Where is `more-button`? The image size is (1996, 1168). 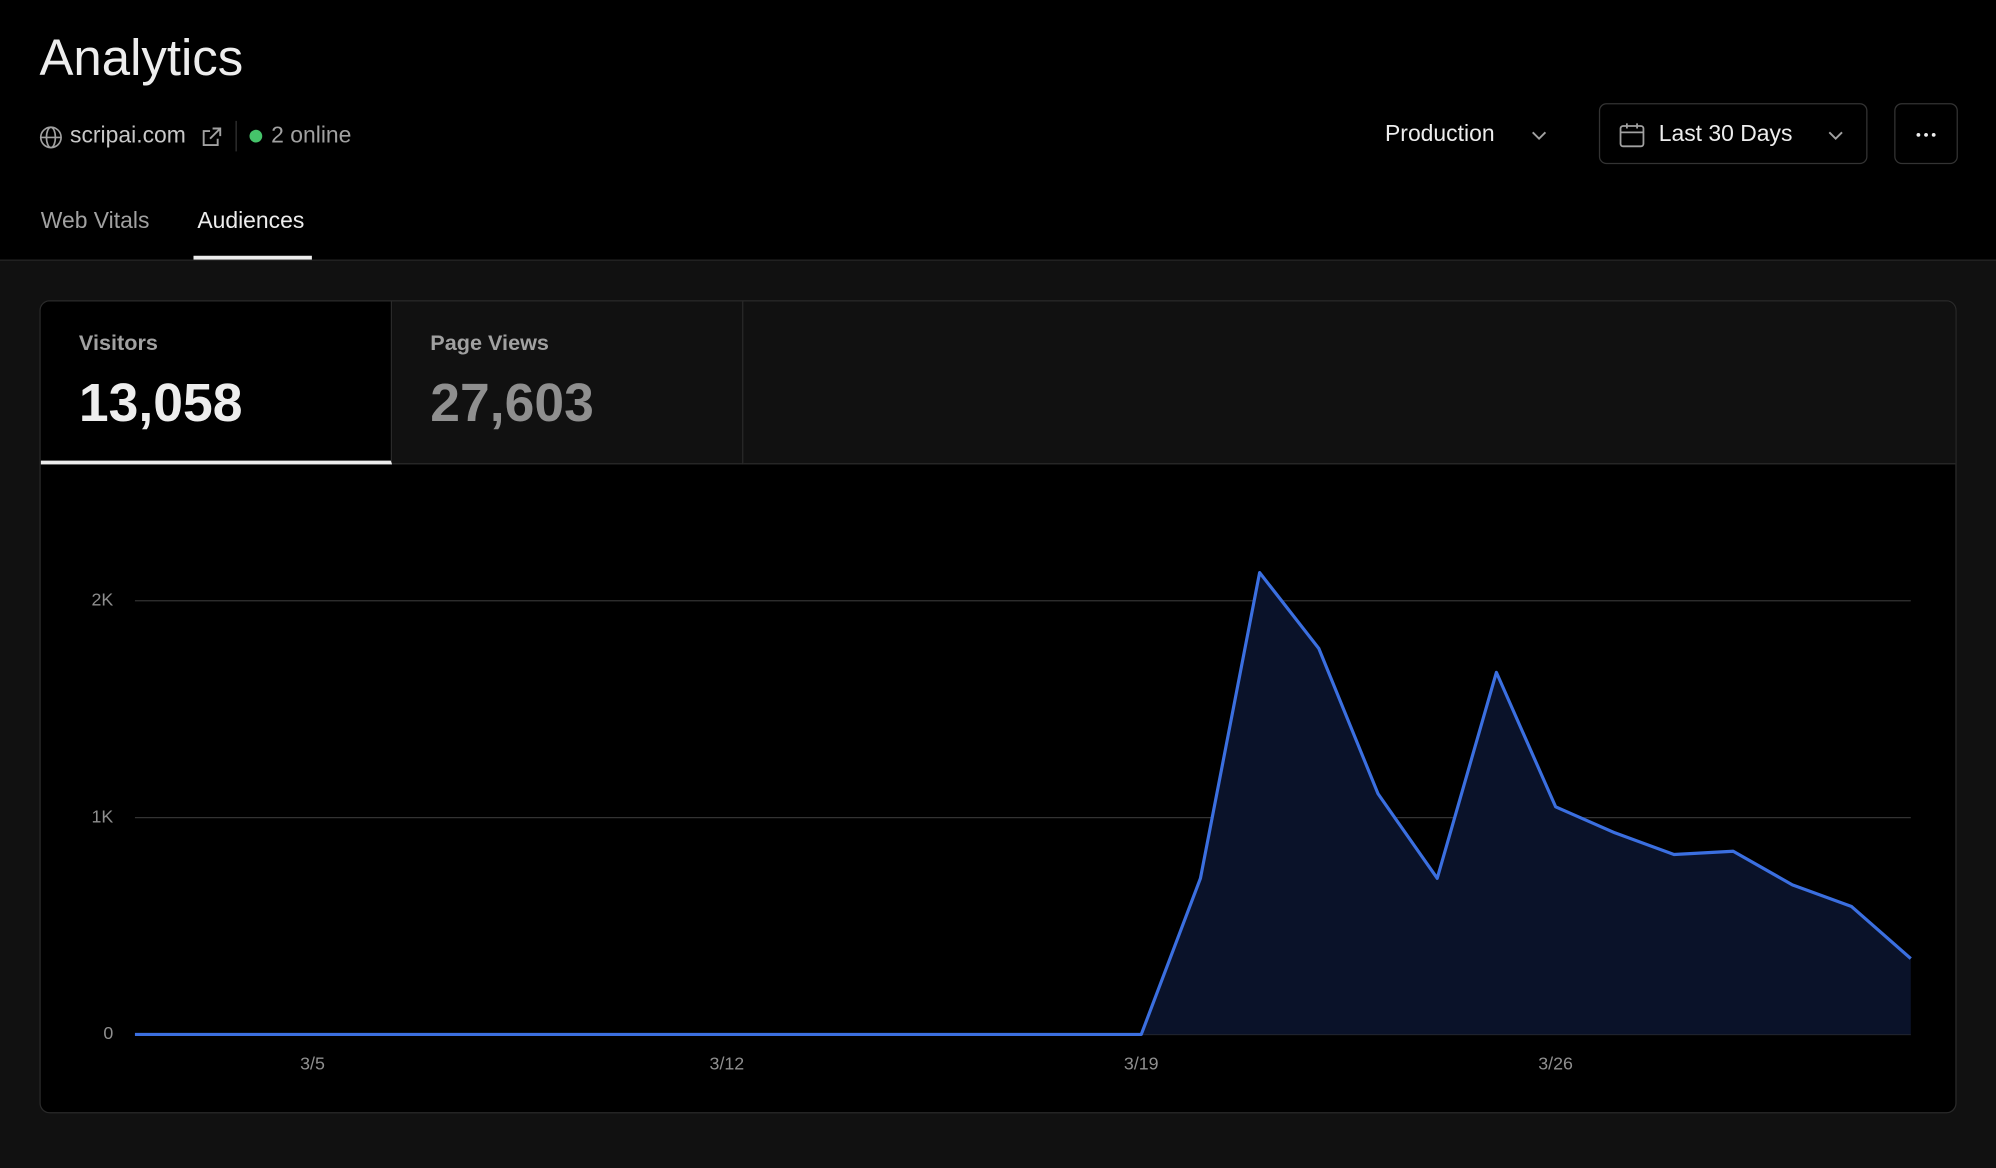 more-button is located at coordinates (1926, 134).